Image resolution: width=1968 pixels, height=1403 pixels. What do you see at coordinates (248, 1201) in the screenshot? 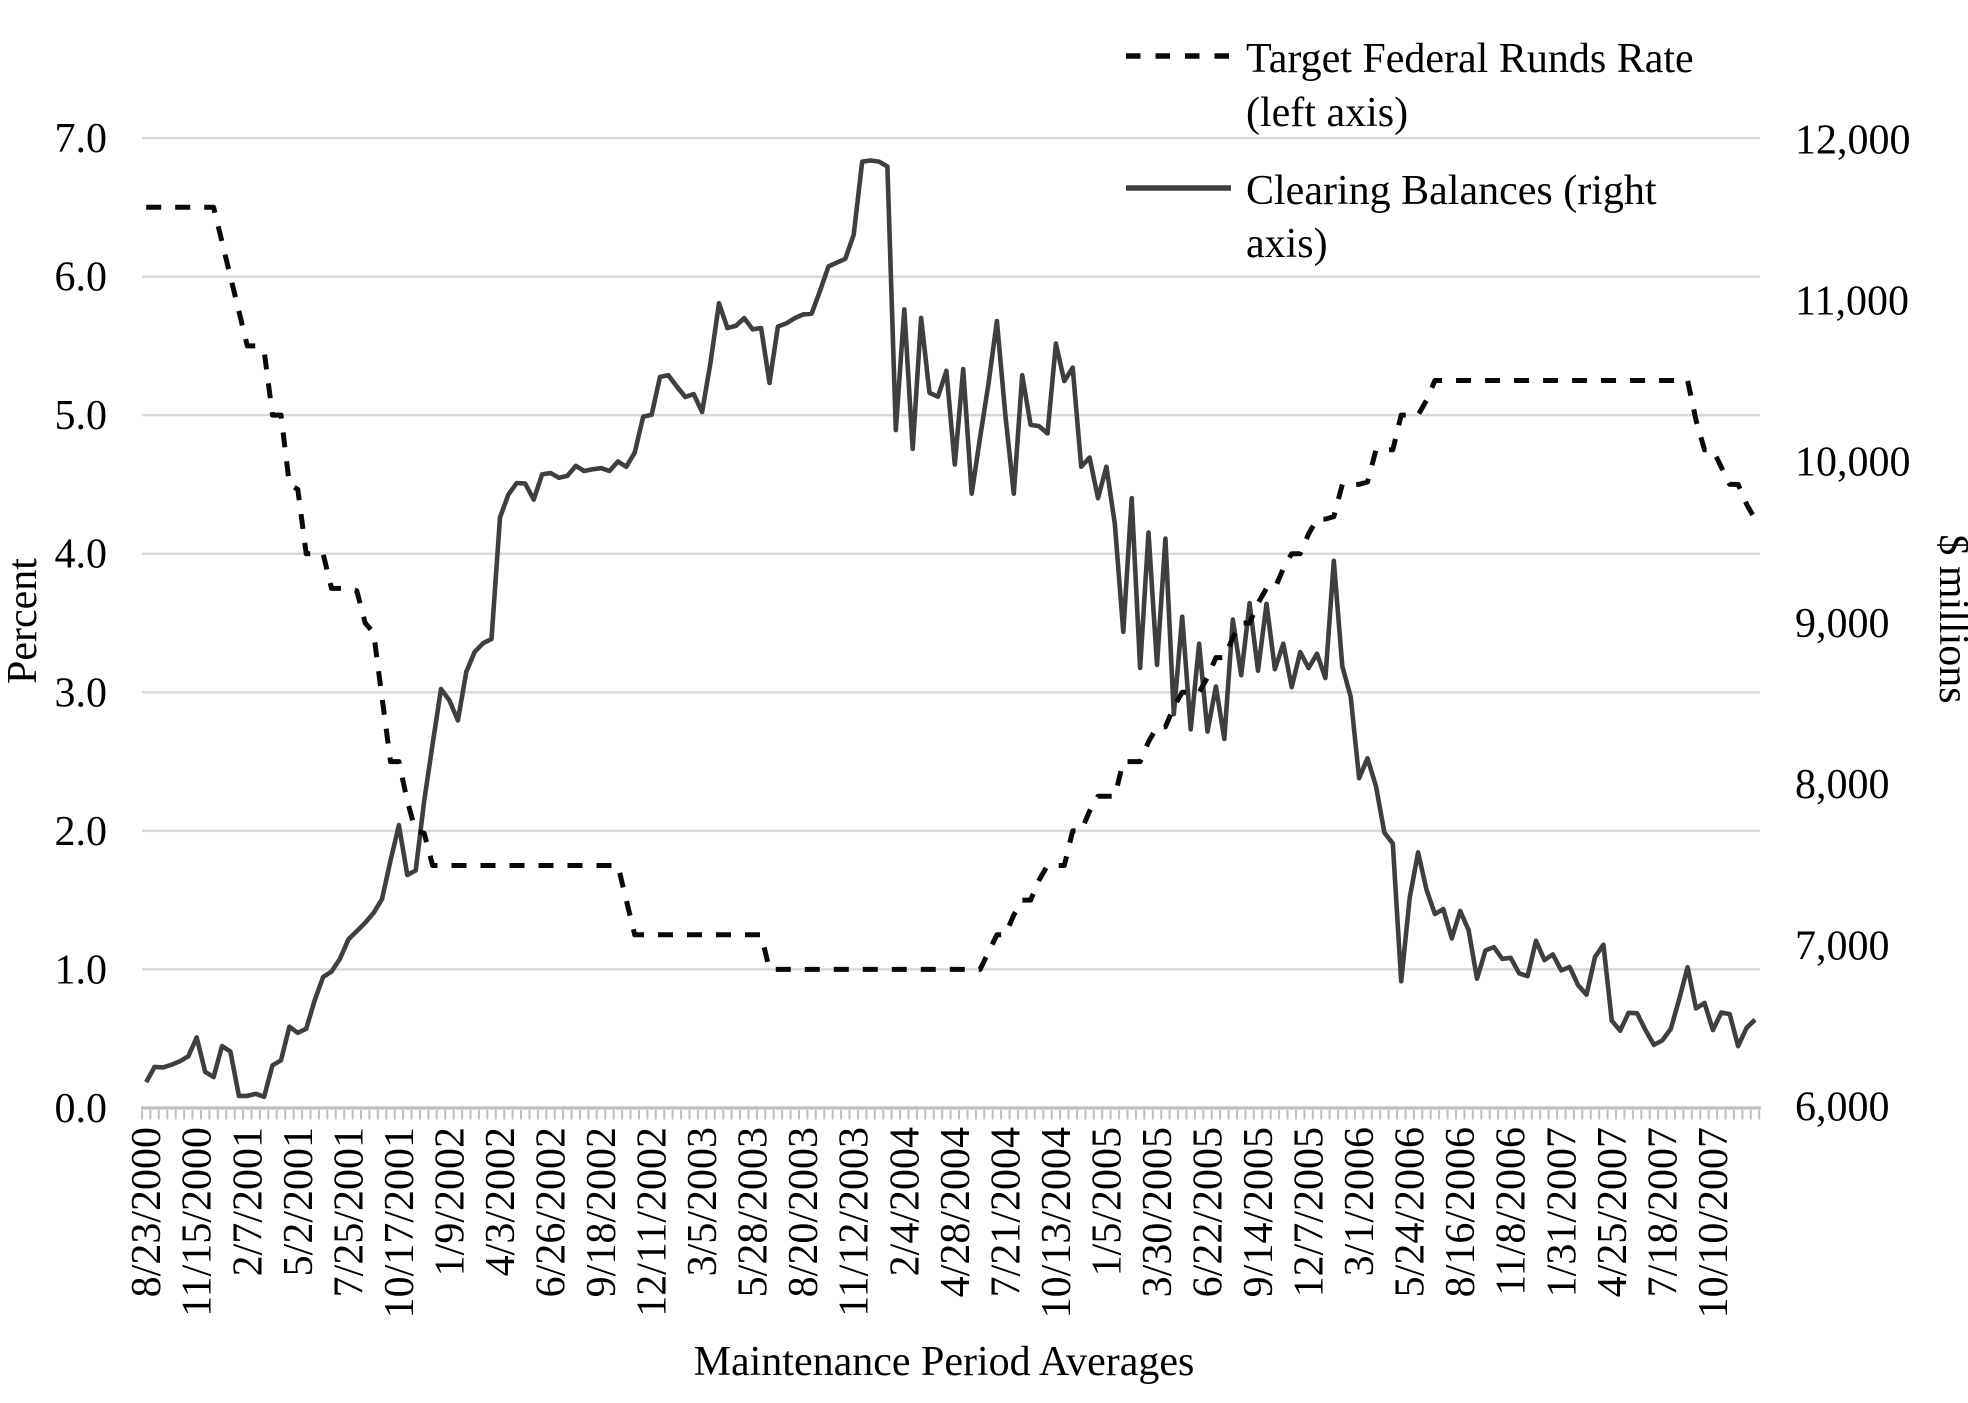
I see `svg-text: 2/7/2001` at bounding box center [248, 1201].